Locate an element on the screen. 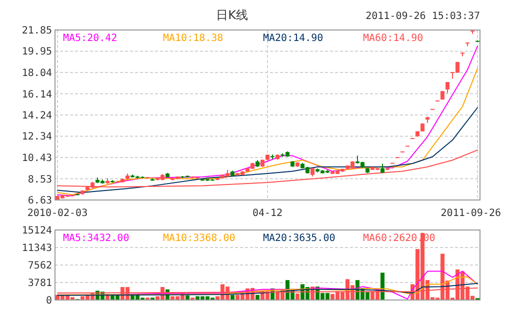  y-tick-label: 15124 is located at coordinates (37, 231).